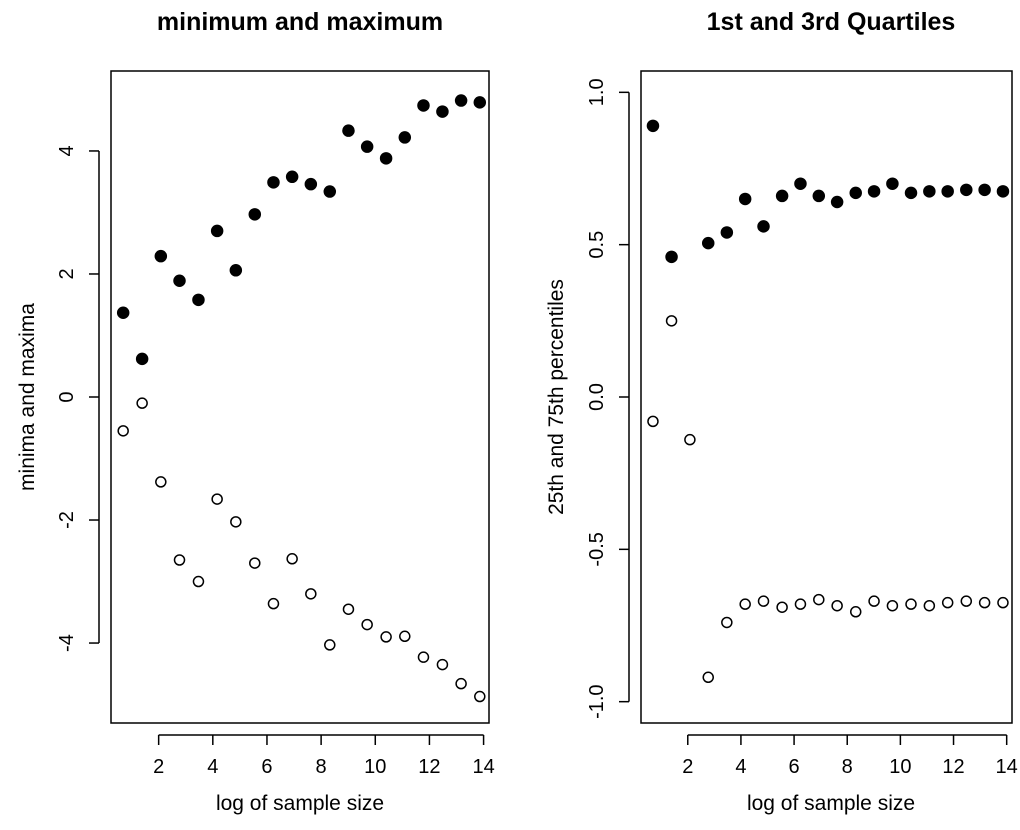  I want to click on y-tick-label: 0.0, so click(597, 397).